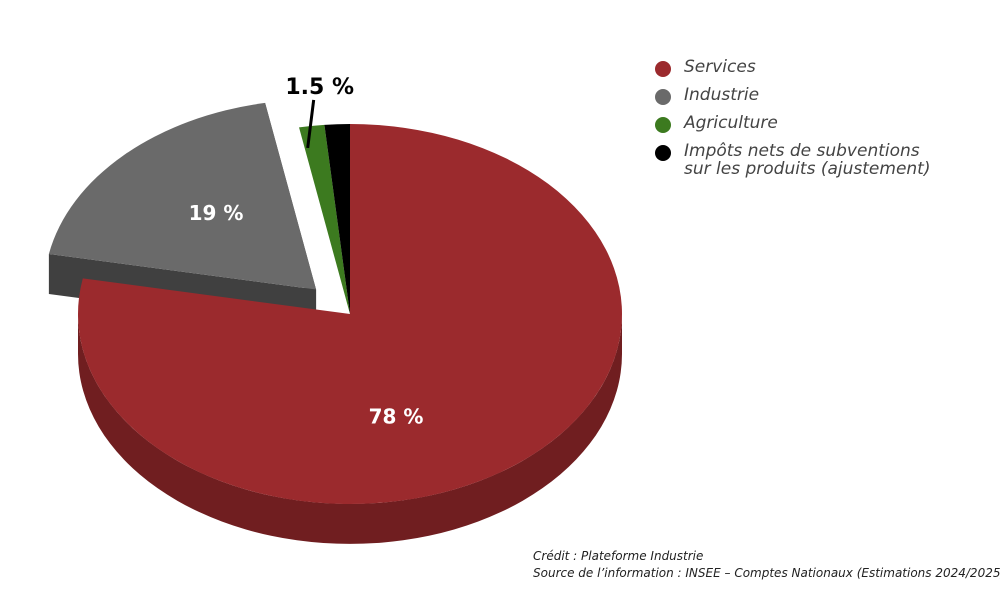  Describe the element at coordinates (722, 95) in the screenshot. I see `legend-label: Industrie` at that location.